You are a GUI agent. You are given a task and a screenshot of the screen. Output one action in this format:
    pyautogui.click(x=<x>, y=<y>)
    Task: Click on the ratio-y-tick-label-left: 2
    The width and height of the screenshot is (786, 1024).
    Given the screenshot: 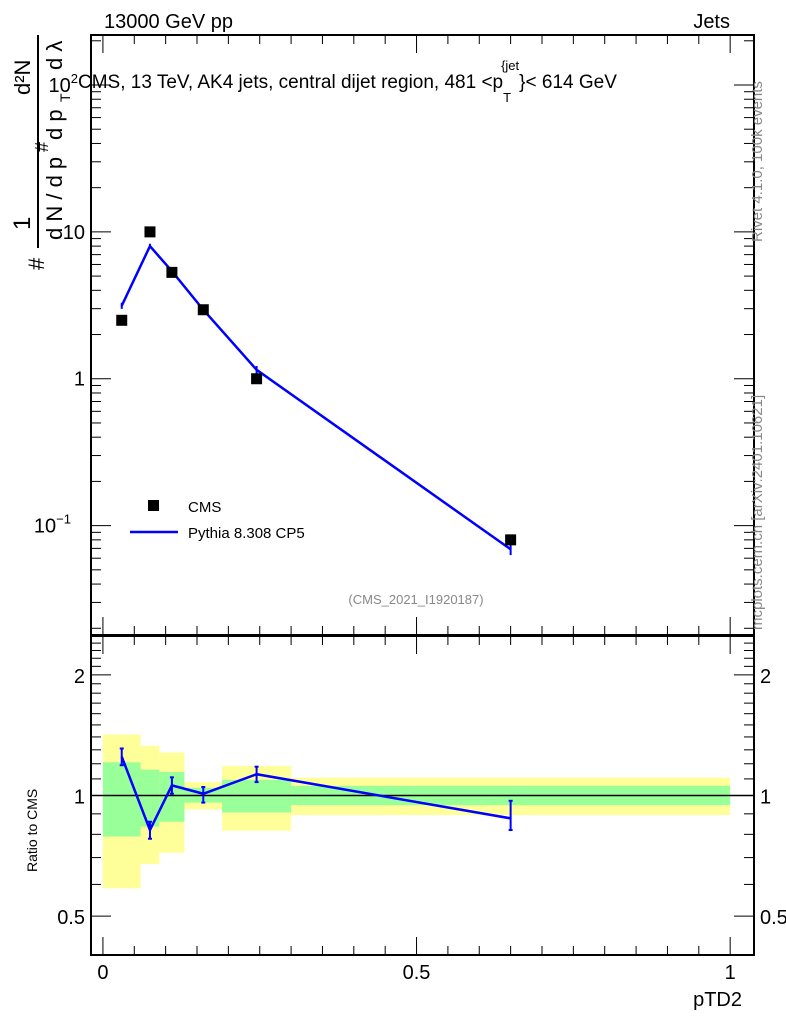 What is the action you would take?
    pyautogui.click(x=79, y=677)
    